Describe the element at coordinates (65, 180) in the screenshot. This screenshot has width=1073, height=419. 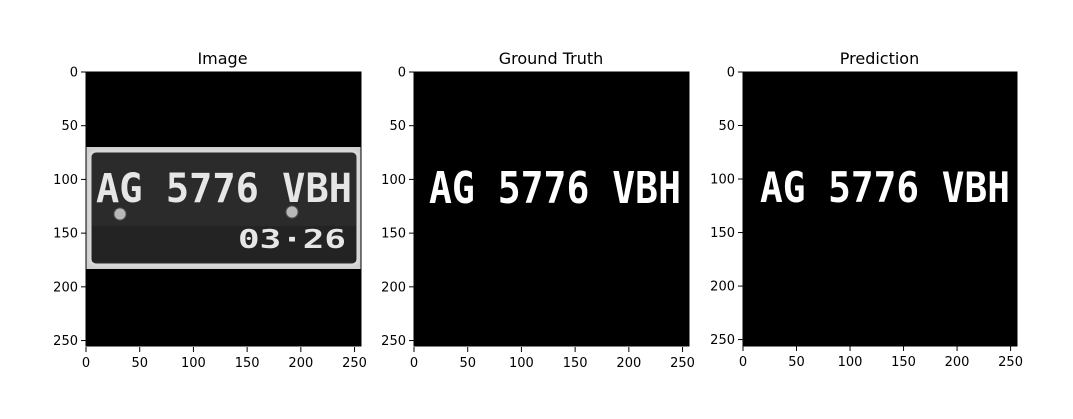
I see `panel-image-ytick-label: 100` at that location.